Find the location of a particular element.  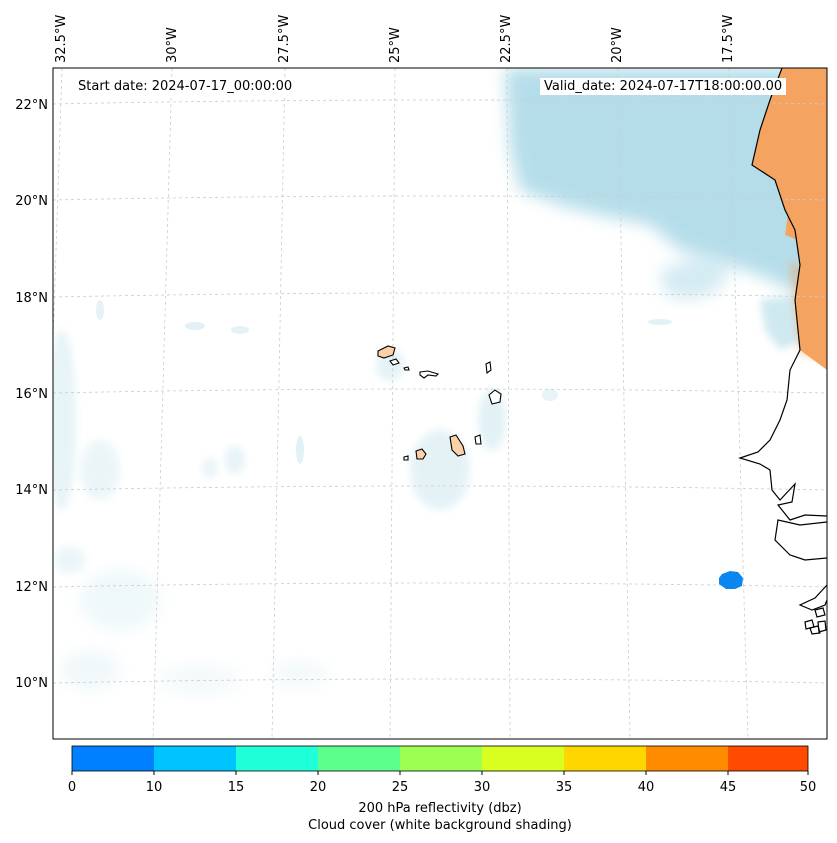

colorbar-tick-20: 20 is located at coordinates (318, 787).